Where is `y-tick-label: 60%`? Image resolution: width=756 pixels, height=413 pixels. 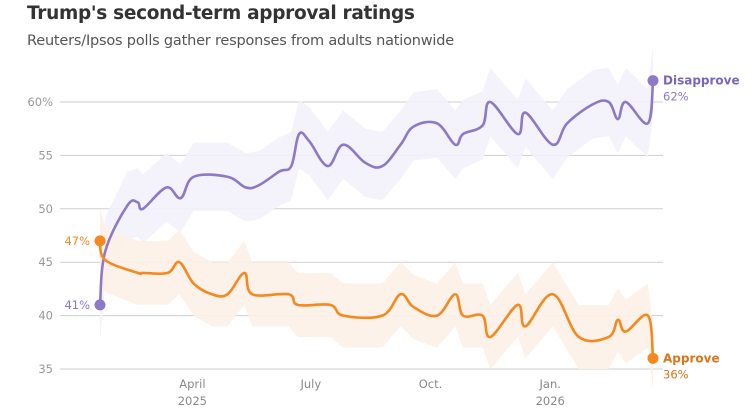
y-tick-label: 60% is located at coordinates (40, 102).